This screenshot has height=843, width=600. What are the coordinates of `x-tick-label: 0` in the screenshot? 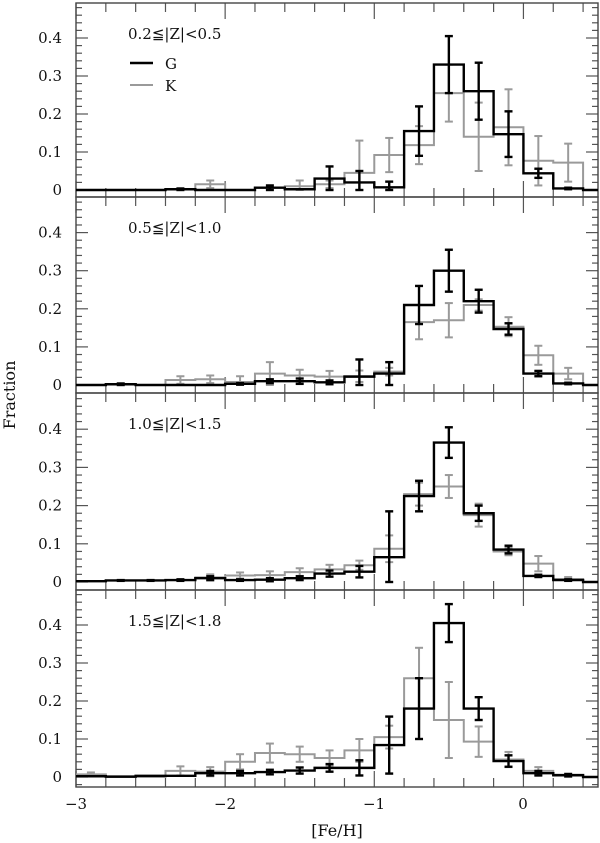 It's located at (523, 804).